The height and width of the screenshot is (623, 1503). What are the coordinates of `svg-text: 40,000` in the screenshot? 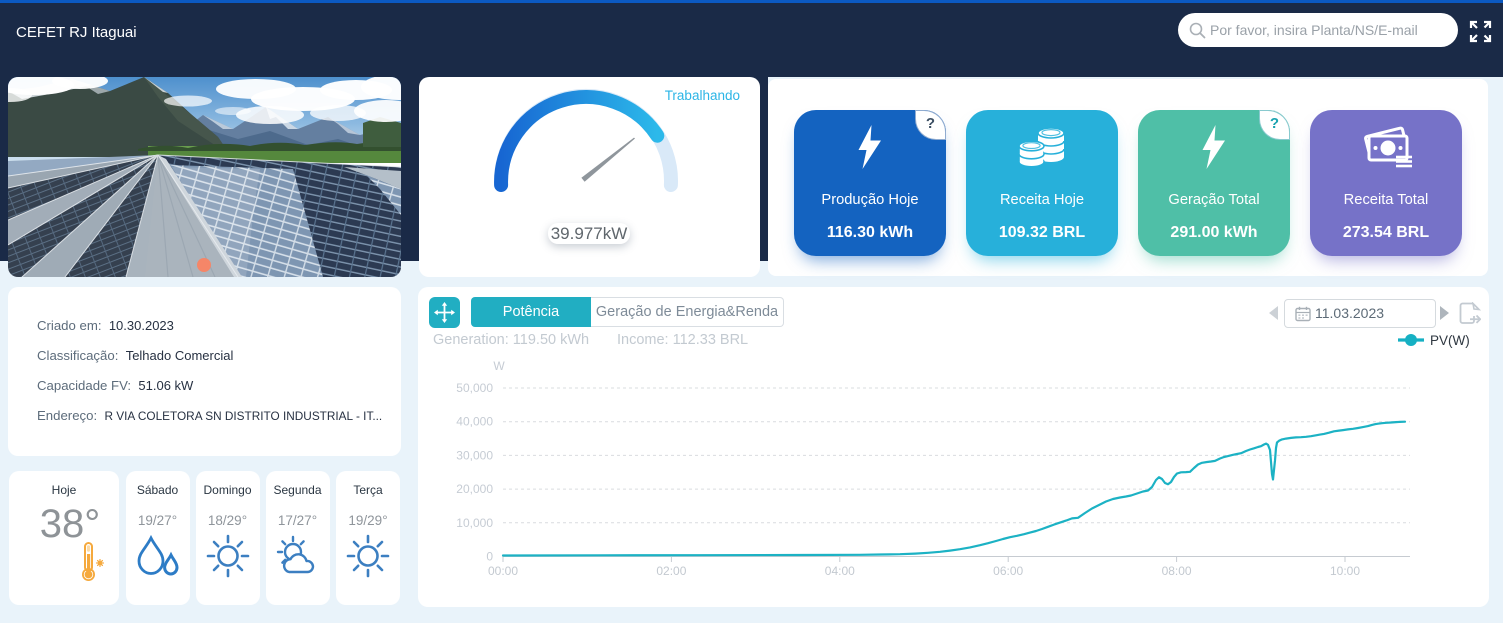 It's located at (474, 422).